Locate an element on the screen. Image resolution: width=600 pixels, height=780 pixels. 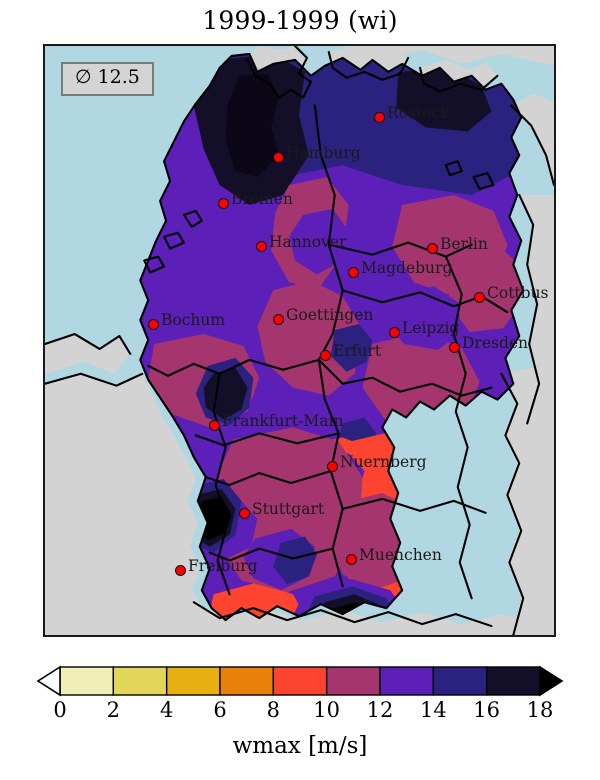
city-label: Freiburg is located at coordinates (223, 566).